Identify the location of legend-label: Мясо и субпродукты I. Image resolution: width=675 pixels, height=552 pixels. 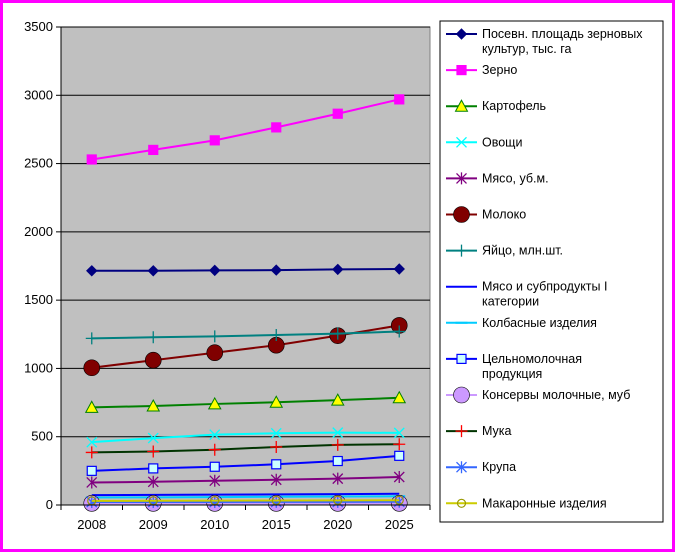
(544, 287).